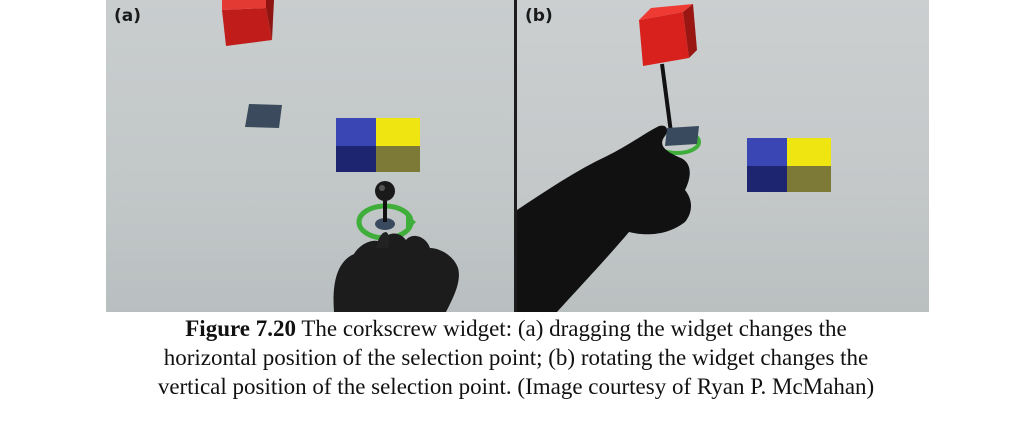 Image resolution: width=1032 pixels, height=431 pixels. I want to click on selection-rod, so click(667, 102).